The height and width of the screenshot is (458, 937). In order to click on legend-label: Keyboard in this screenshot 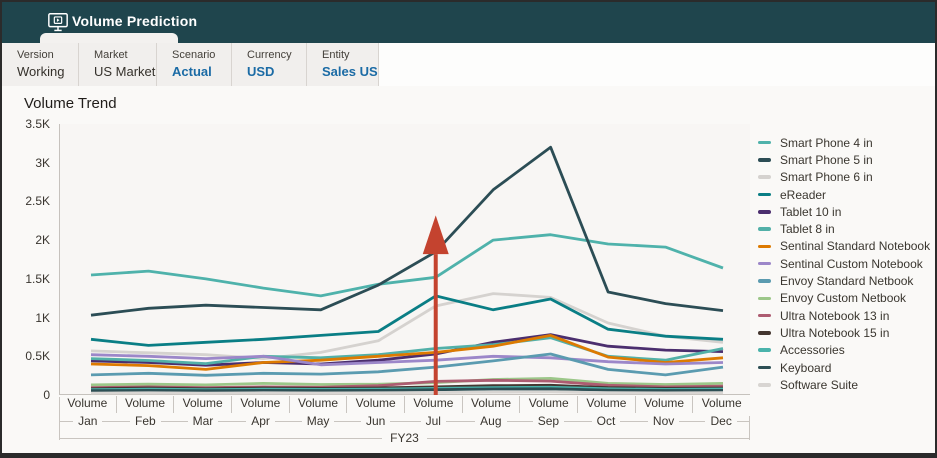, I will do `click(806, 367)`.